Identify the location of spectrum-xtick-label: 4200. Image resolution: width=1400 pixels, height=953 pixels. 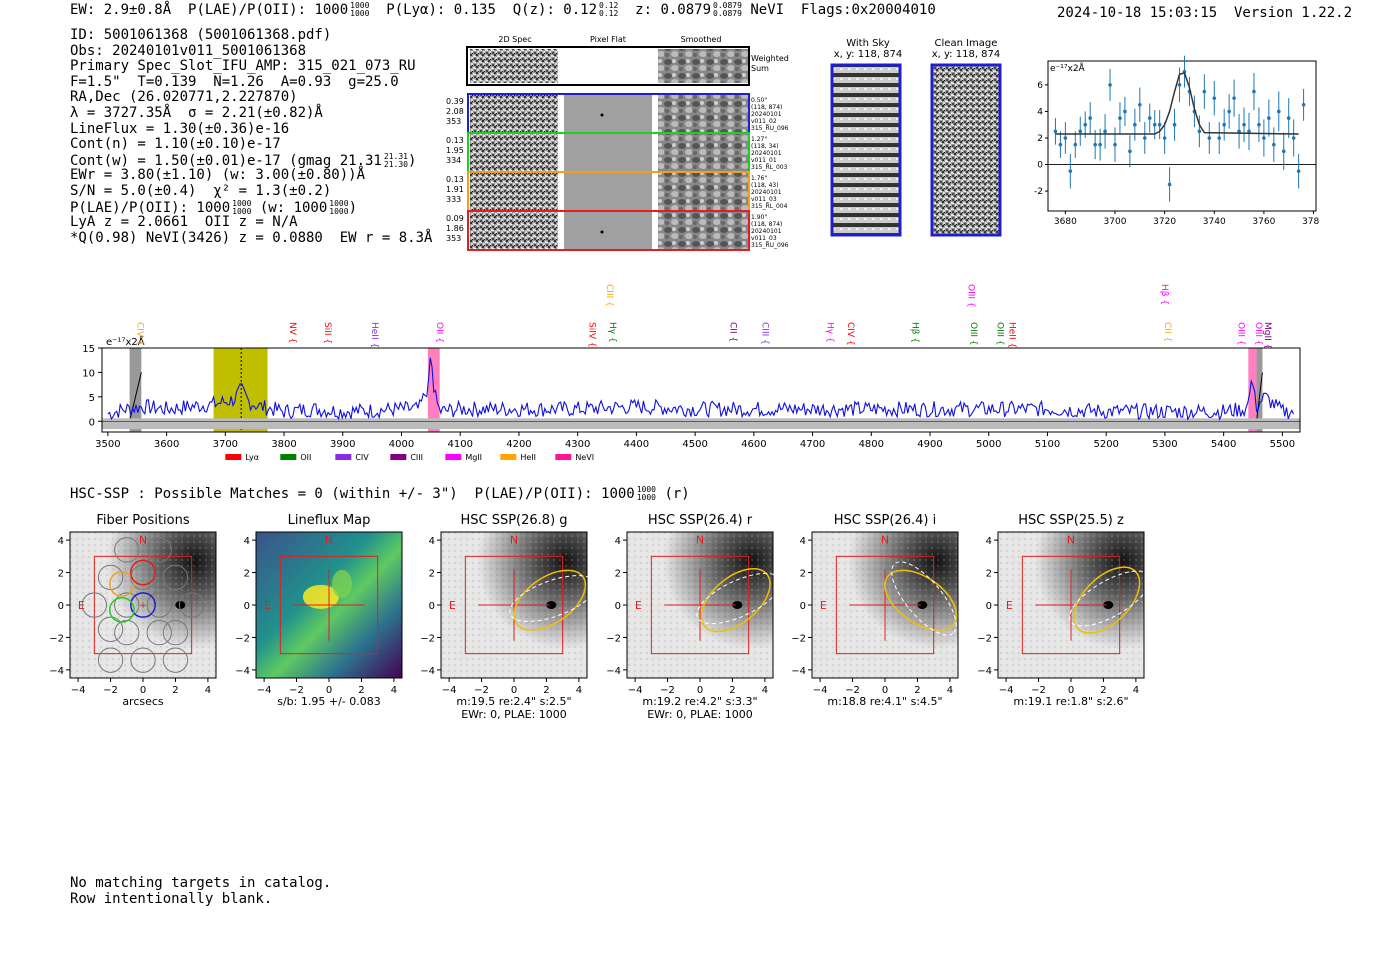
(518, 444).